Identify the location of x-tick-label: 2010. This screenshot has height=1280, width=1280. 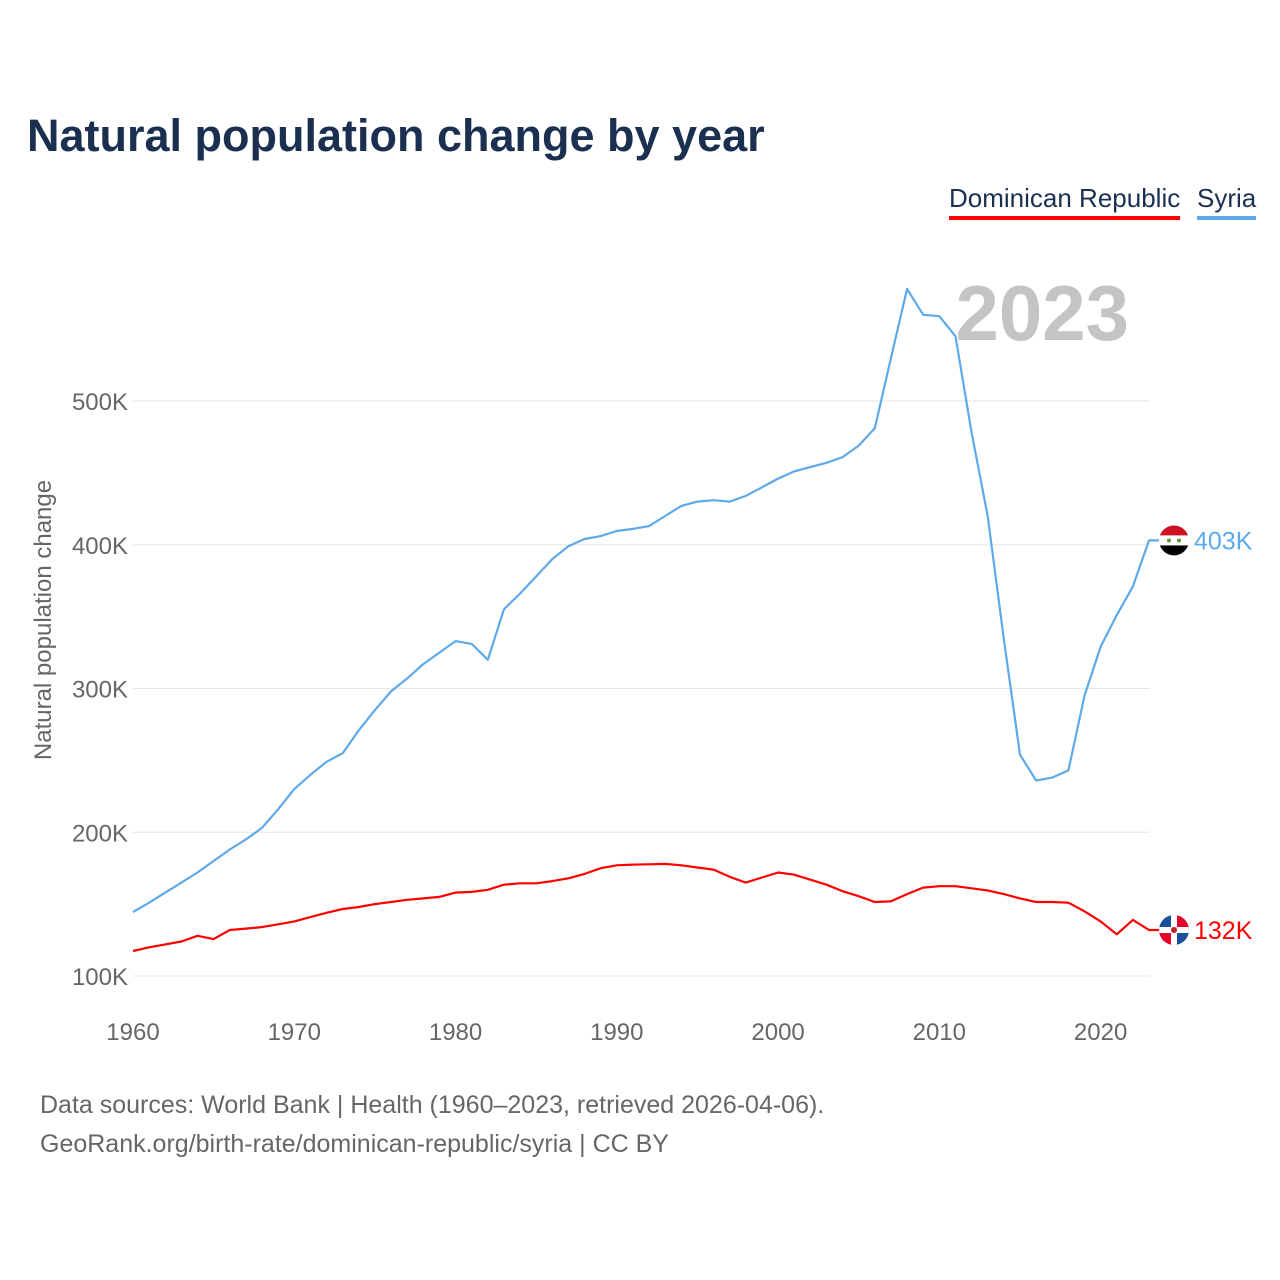
(939, 1032).